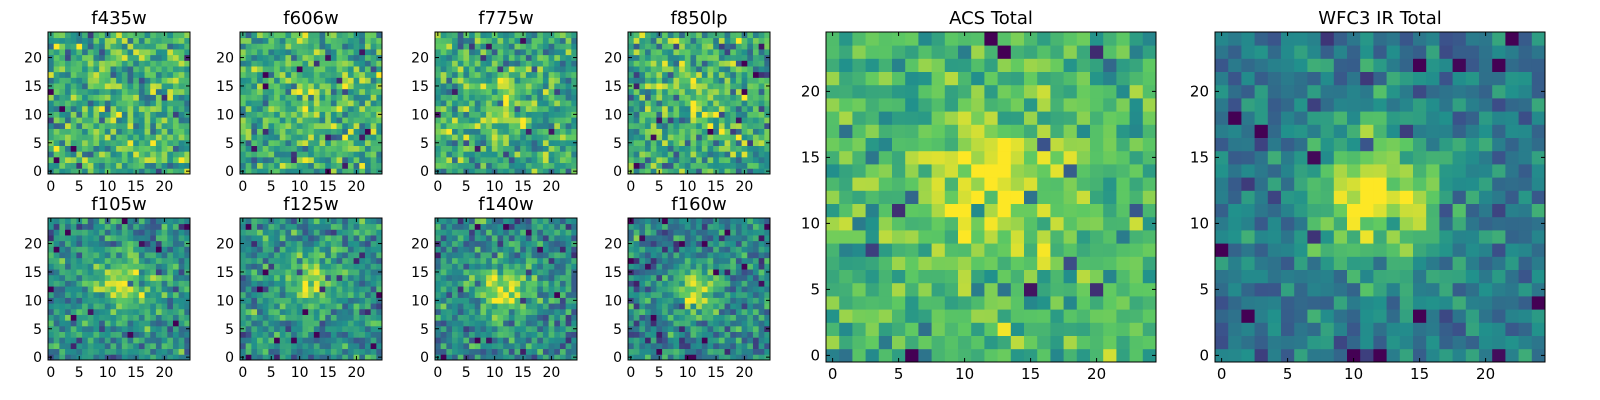 The width and height of the screenshot is (1600, 400). I want to click on y-tick-label: 0, so click(229, 358).